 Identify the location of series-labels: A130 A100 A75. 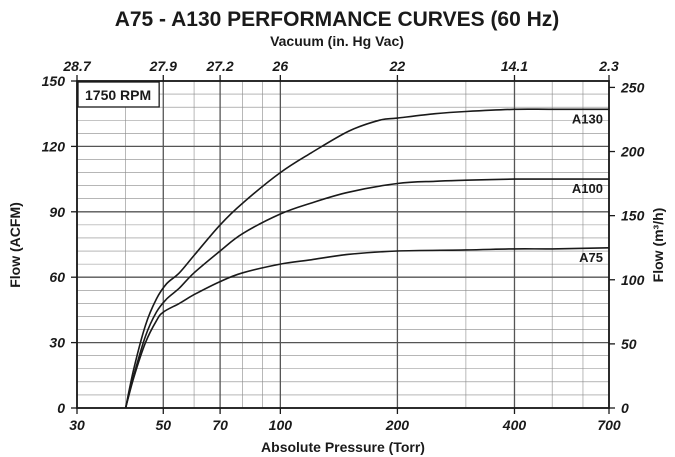
(587, 187).